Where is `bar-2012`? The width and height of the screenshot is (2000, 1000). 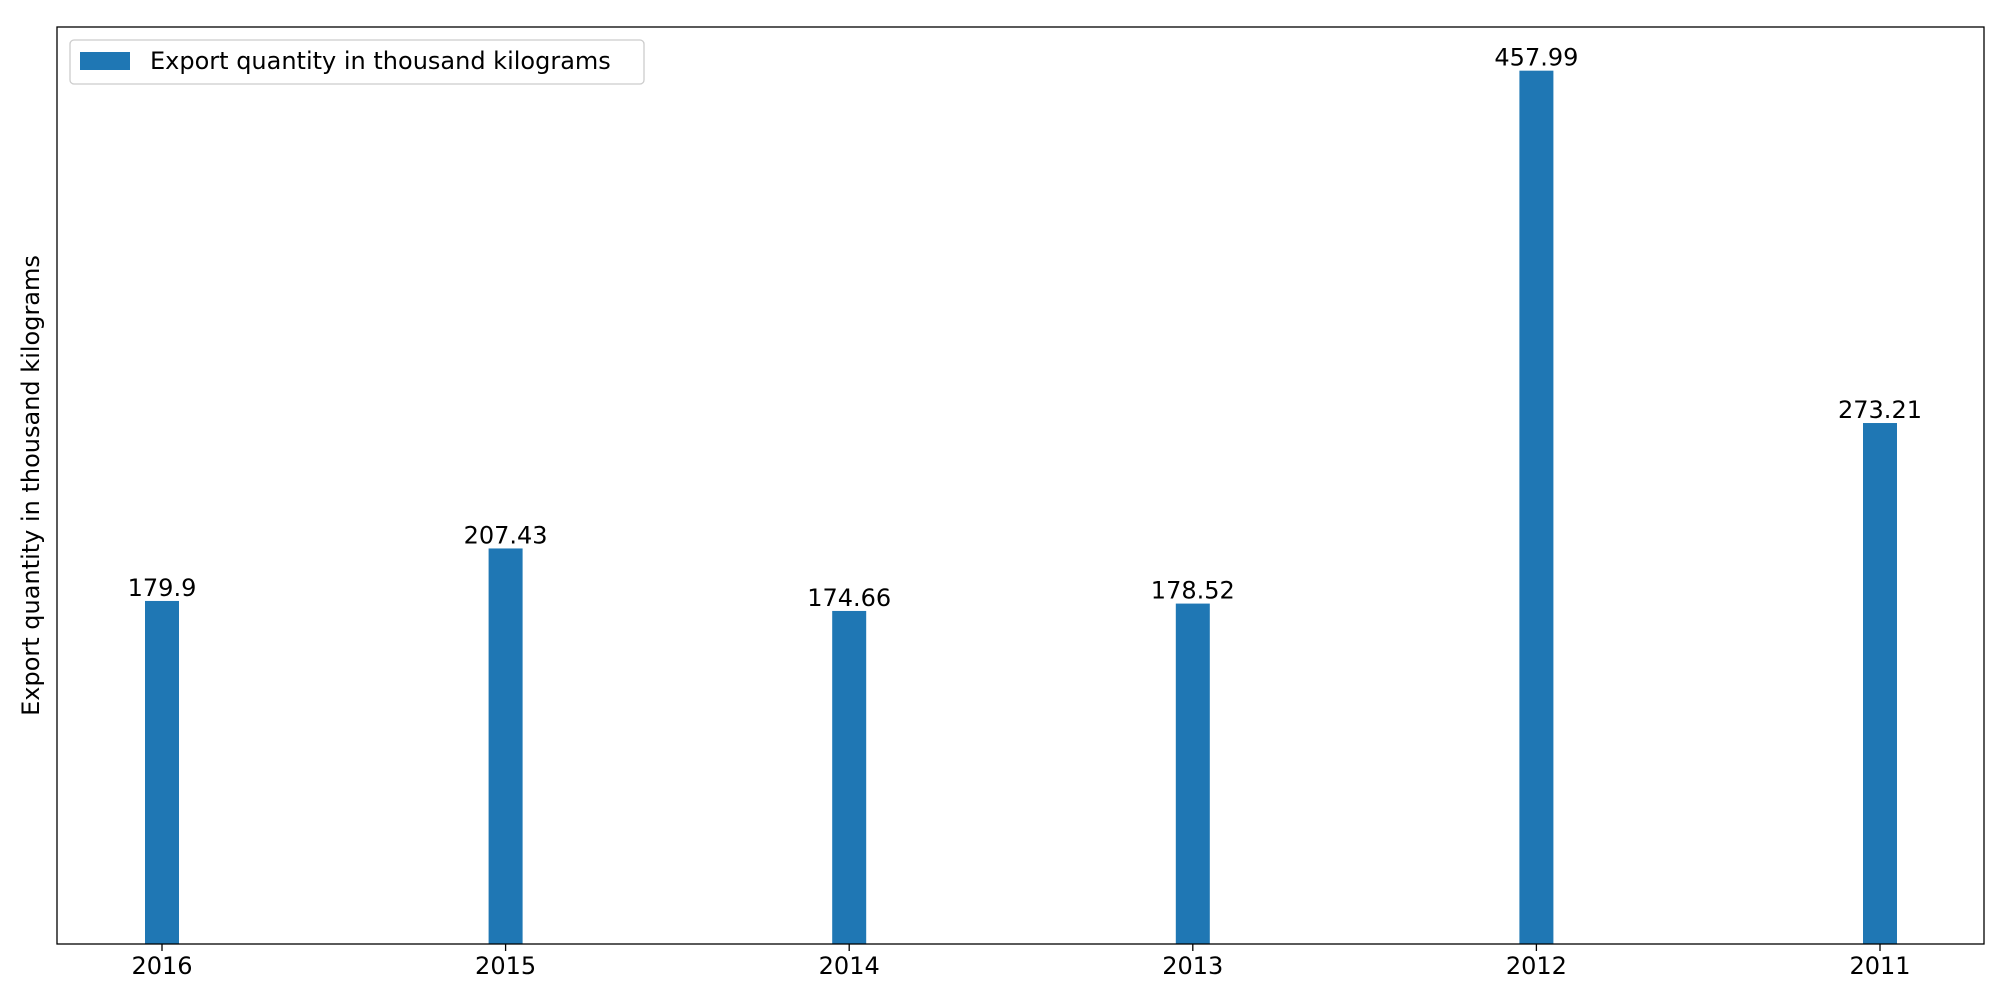
bar-2012 is located at coordinates (1536, 507).